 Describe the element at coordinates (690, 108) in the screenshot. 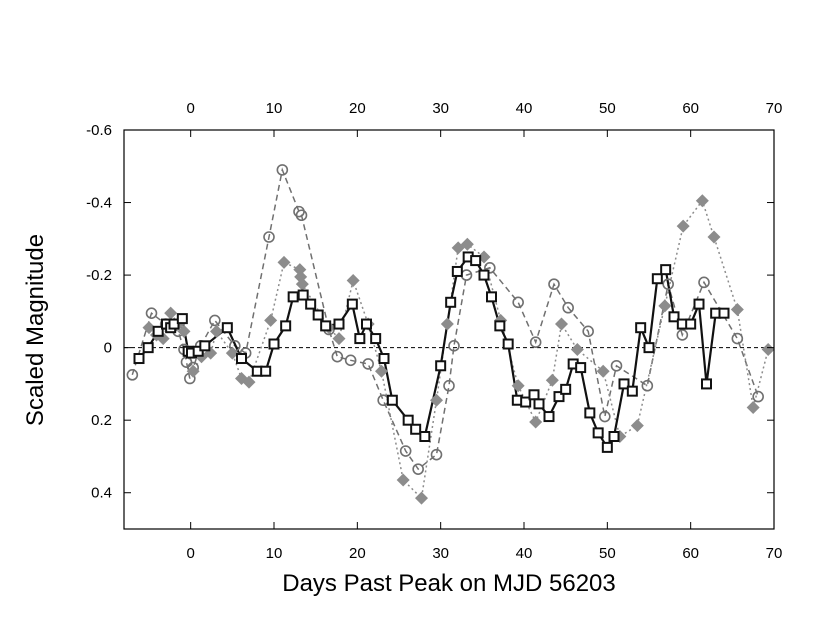

I see `x-tick-label-top: 60` at that location.